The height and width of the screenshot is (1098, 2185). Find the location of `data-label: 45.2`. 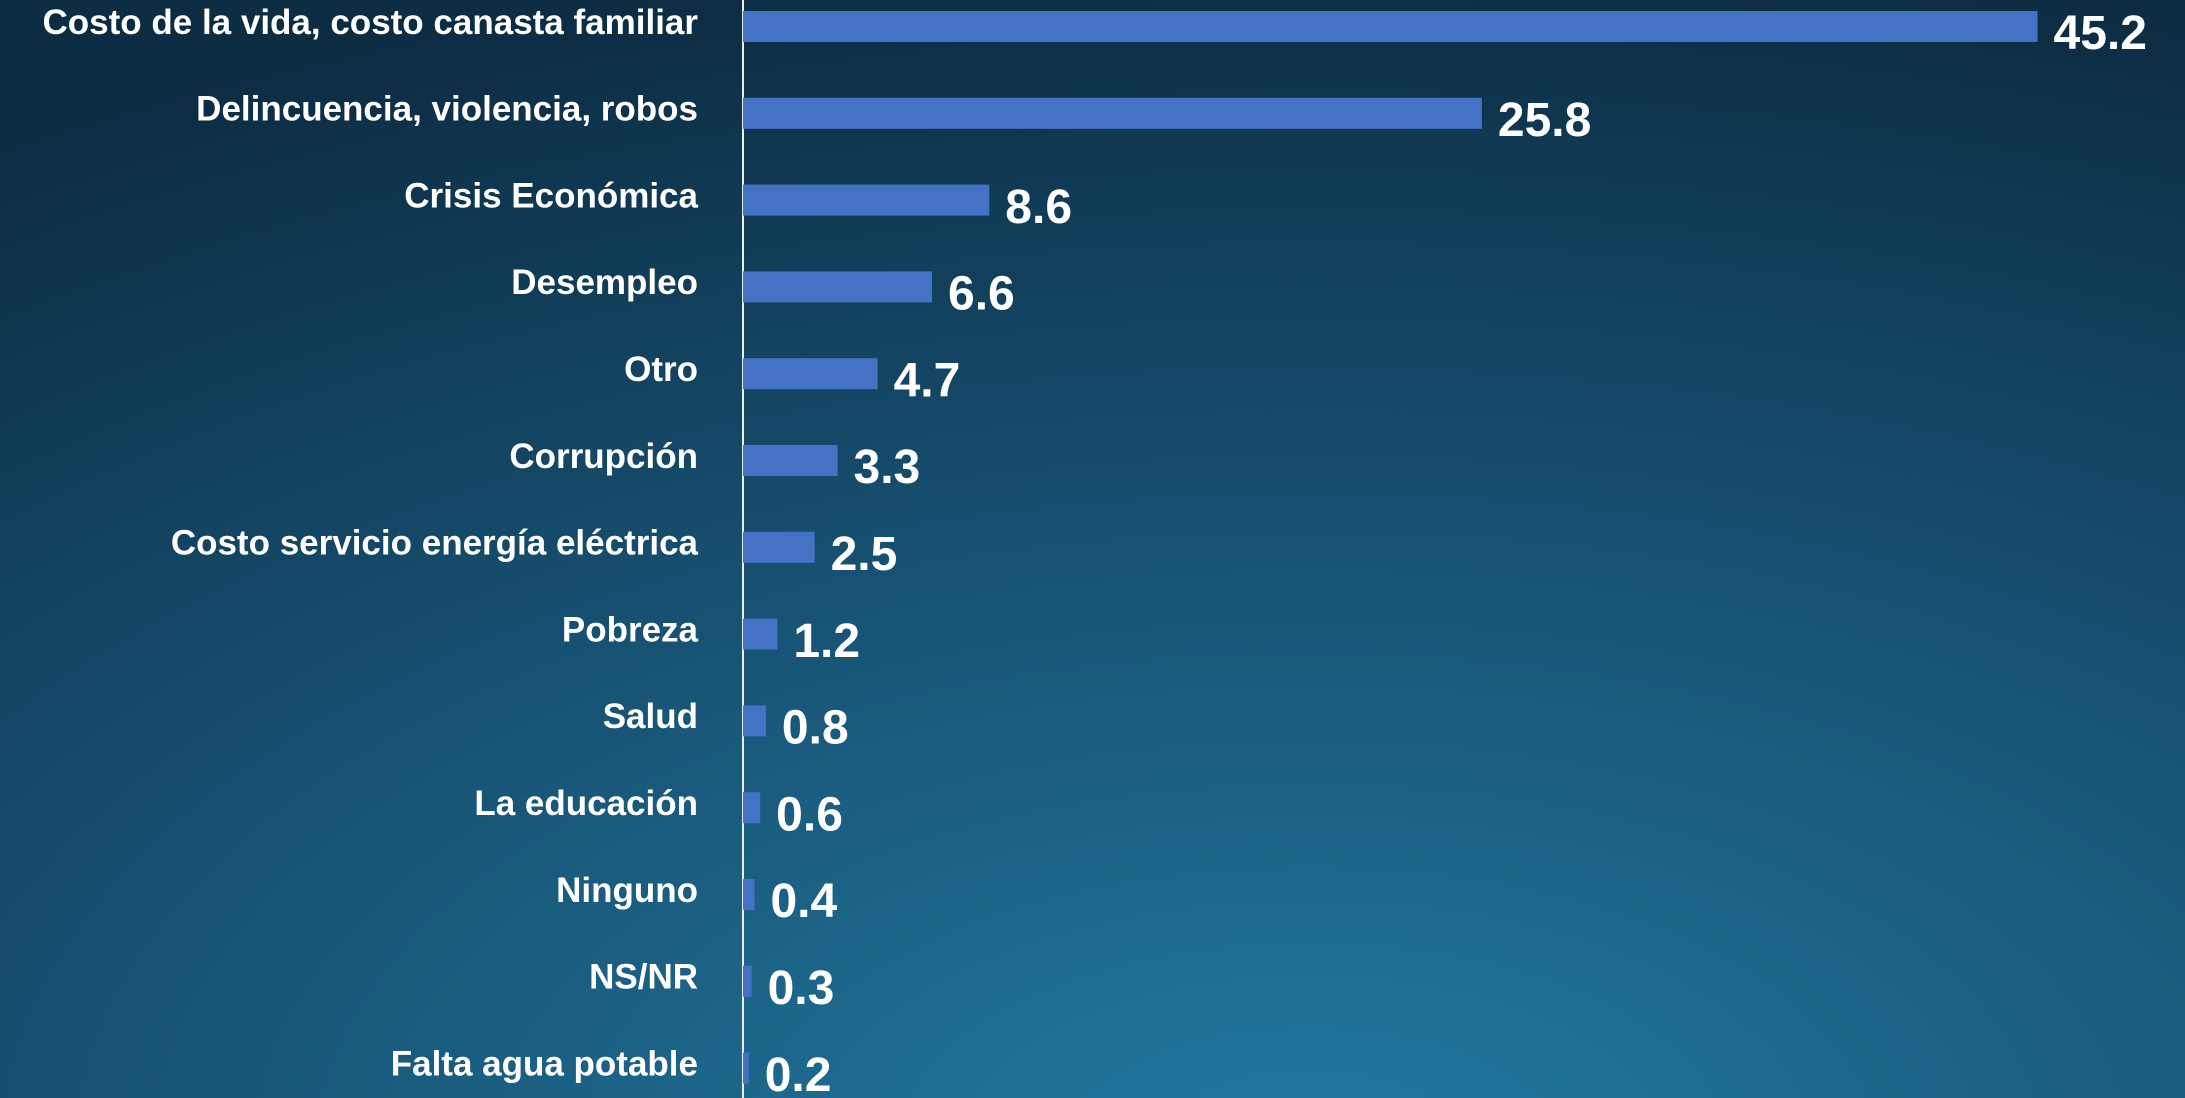

data-label: 45.2 is located at coordinates (2100, 33).